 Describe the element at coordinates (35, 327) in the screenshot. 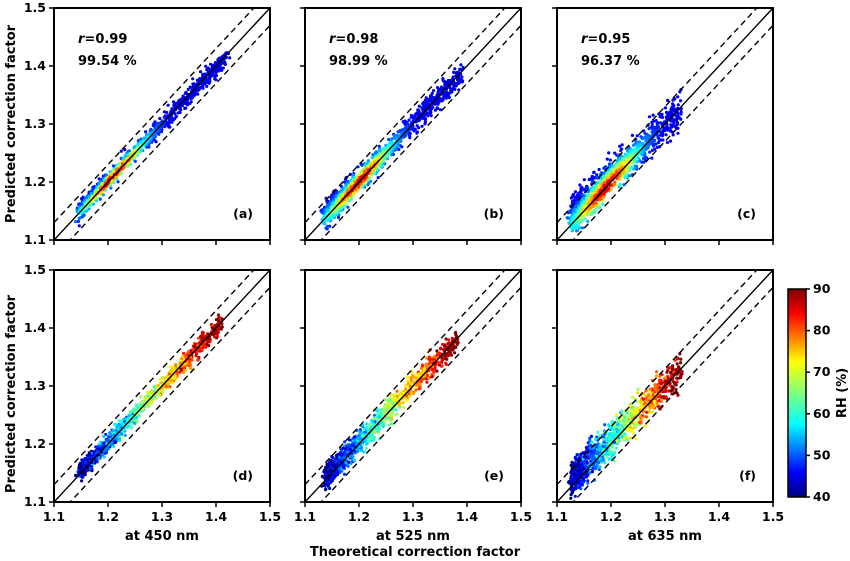

I see `y-tick-label: 1.4` at that location.